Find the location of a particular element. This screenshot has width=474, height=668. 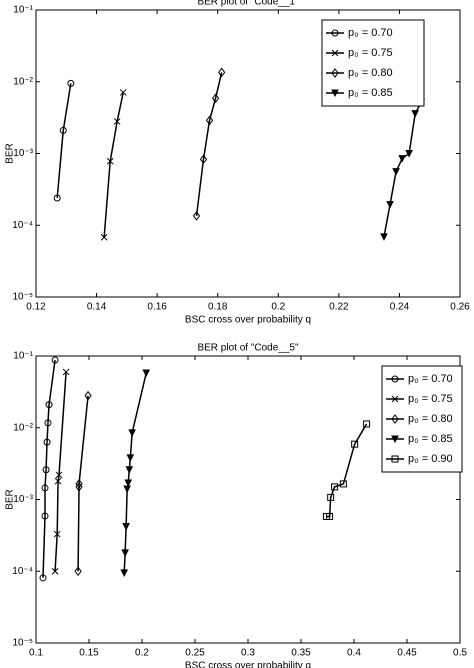

x-axis-label: BSC cross over probability q is located at coordinates (248, 664).